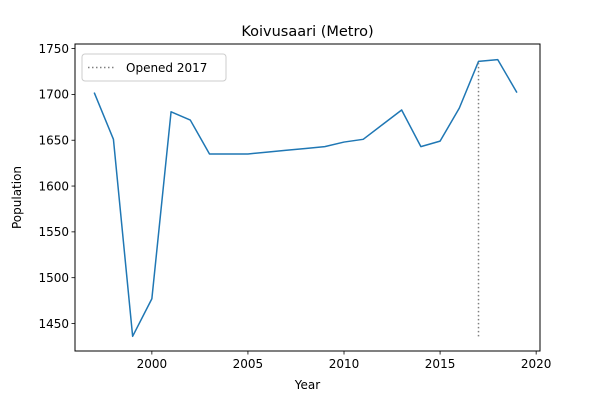 The height and width of the screenshot is (400, 600). Describe the element at coordinates (536, 364) in the screenshot. I see `x-tick-label: 2020` at that location.